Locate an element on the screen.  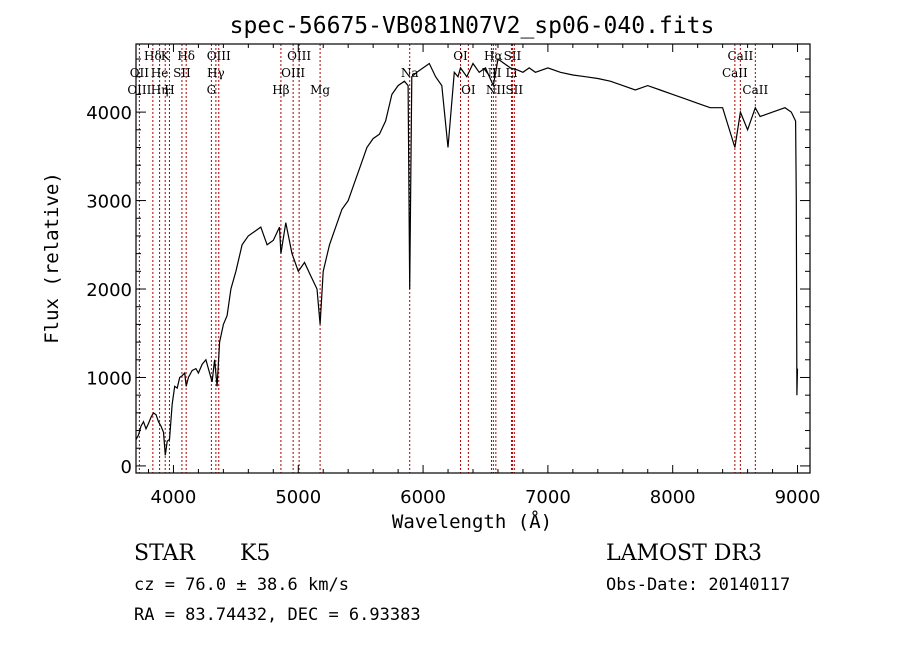
emission-line-label: K is located at coordinates (166, 56).